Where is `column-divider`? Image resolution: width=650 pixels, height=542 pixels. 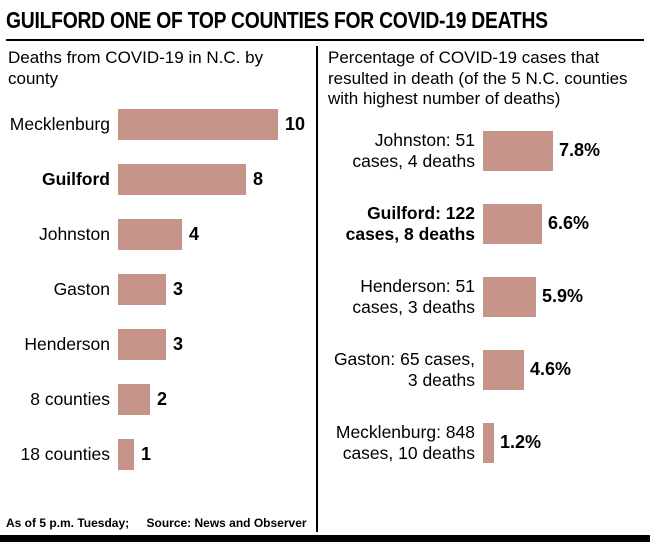
column-divider is located at coordinates (317, 289).